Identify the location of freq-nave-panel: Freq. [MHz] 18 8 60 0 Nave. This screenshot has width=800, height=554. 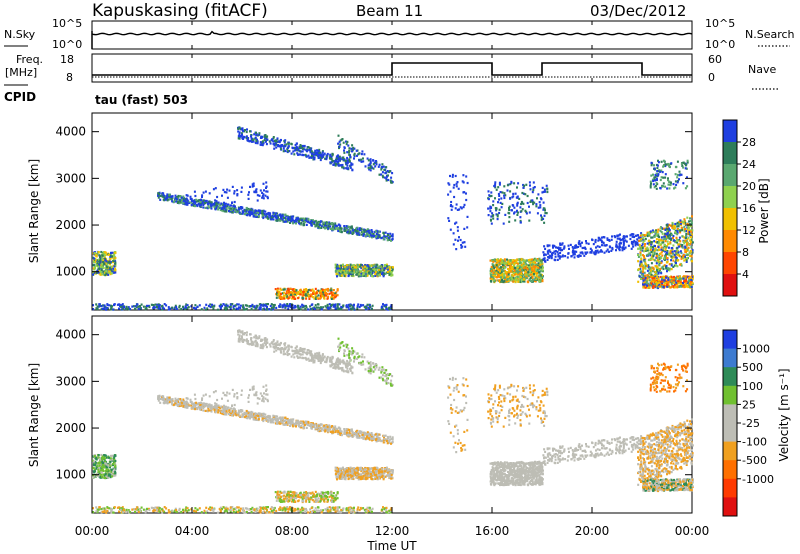
(391, 71).